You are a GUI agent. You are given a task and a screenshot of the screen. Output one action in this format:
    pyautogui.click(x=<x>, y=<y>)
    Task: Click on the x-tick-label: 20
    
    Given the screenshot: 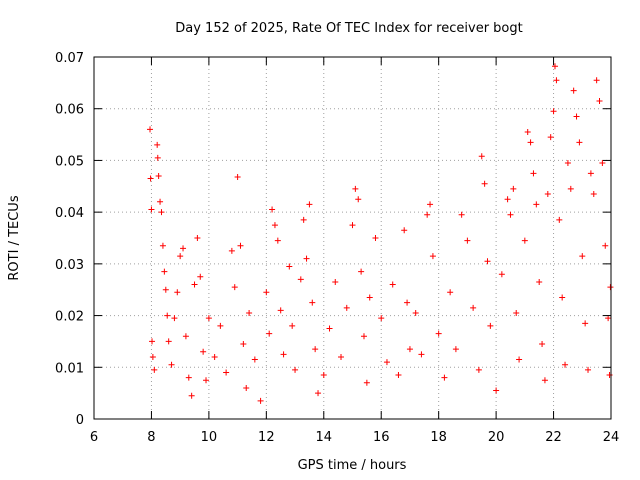 What is the action you would take?
    pyautogui.click(x=496, y=437)
    